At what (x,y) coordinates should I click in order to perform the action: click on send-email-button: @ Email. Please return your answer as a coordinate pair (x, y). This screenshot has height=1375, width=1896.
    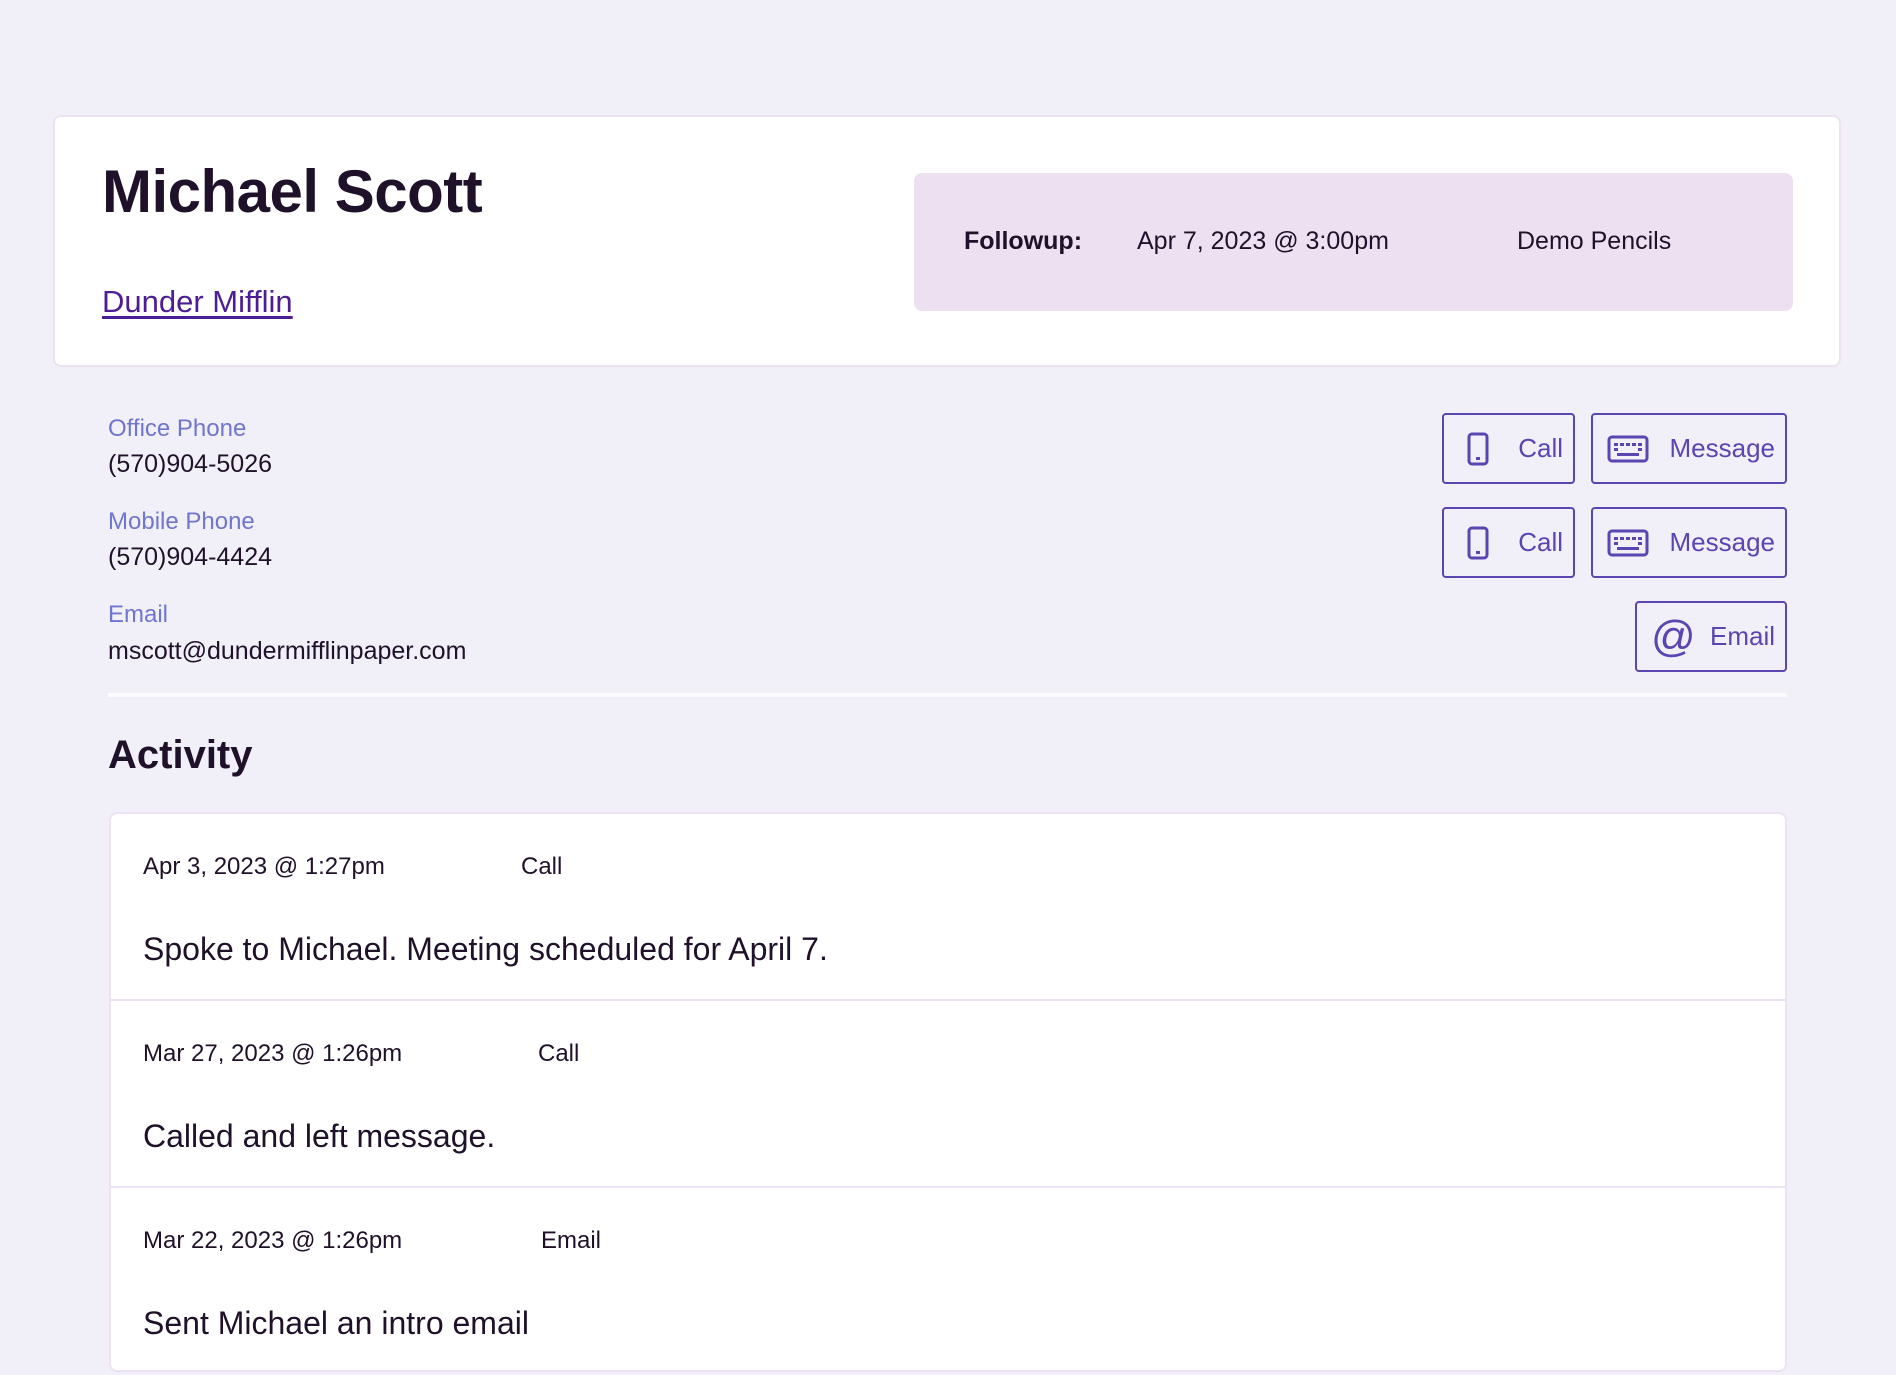
    Looking at the image, I should click on (1711, 636).